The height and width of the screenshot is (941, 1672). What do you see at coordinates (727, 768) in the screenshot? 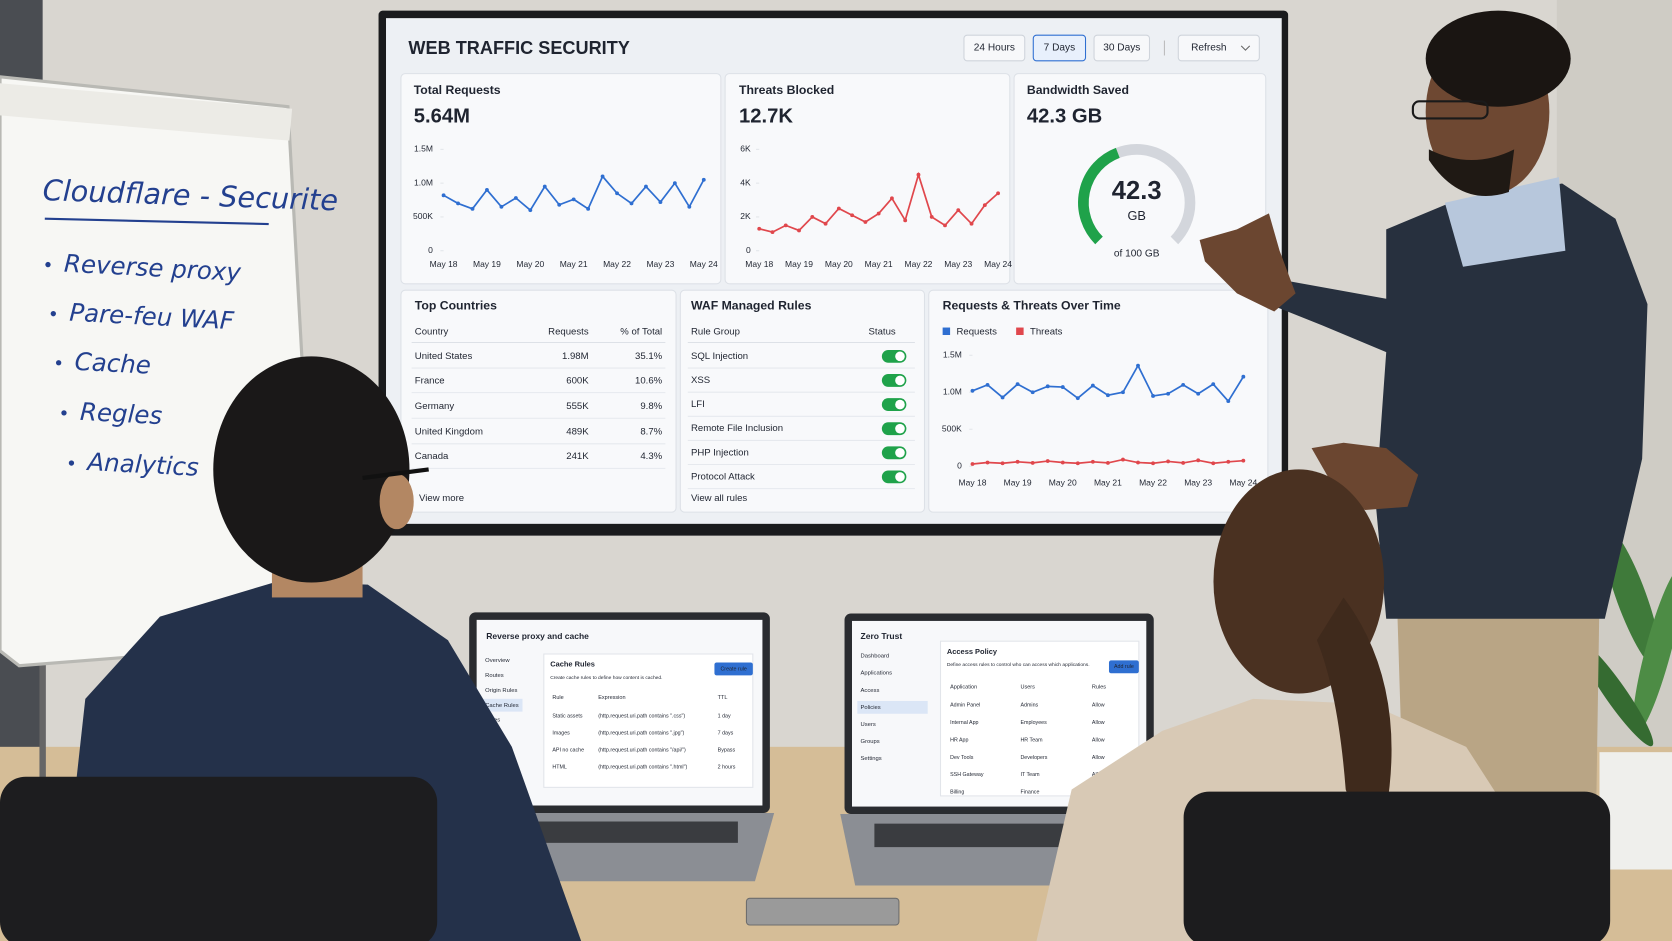
I see `table-cell: 2 hours` at bounding box center [727, 768].